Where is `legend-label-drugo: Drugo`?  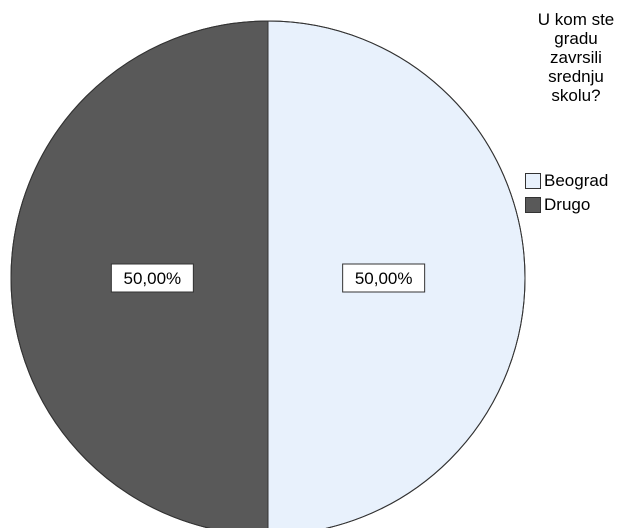 legend-label-drugo: Drugo is located at coordinates (567, 204).